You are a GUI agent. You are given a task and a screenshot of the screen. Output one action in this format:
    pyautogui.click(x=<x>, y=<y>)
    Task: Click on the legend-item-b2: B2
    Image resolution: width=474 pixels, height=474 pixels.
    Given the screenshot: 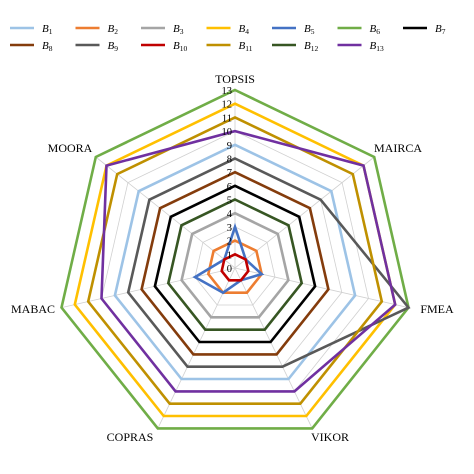 What is the action you would take?
    pyautogui.click(x=97, y=29)
    